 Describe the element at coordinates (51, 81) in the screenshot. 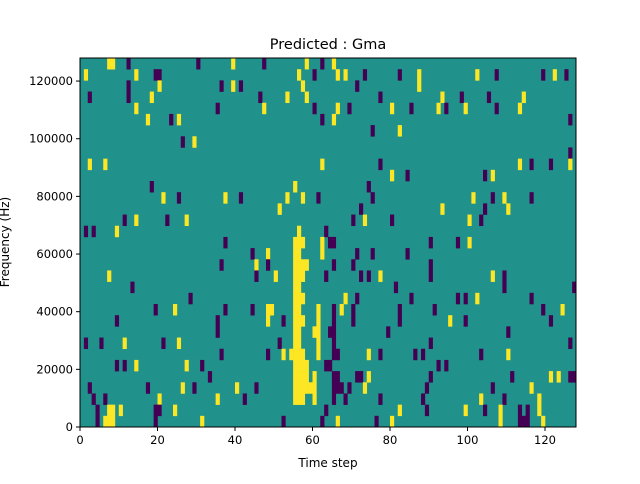

I see `y-tick-label: 120000` at that location.